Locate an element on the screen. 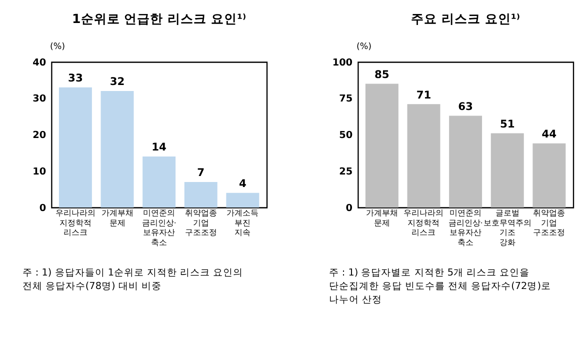 The image size is (580, 347). data-label: 51 is located at coordinates (507, 123).